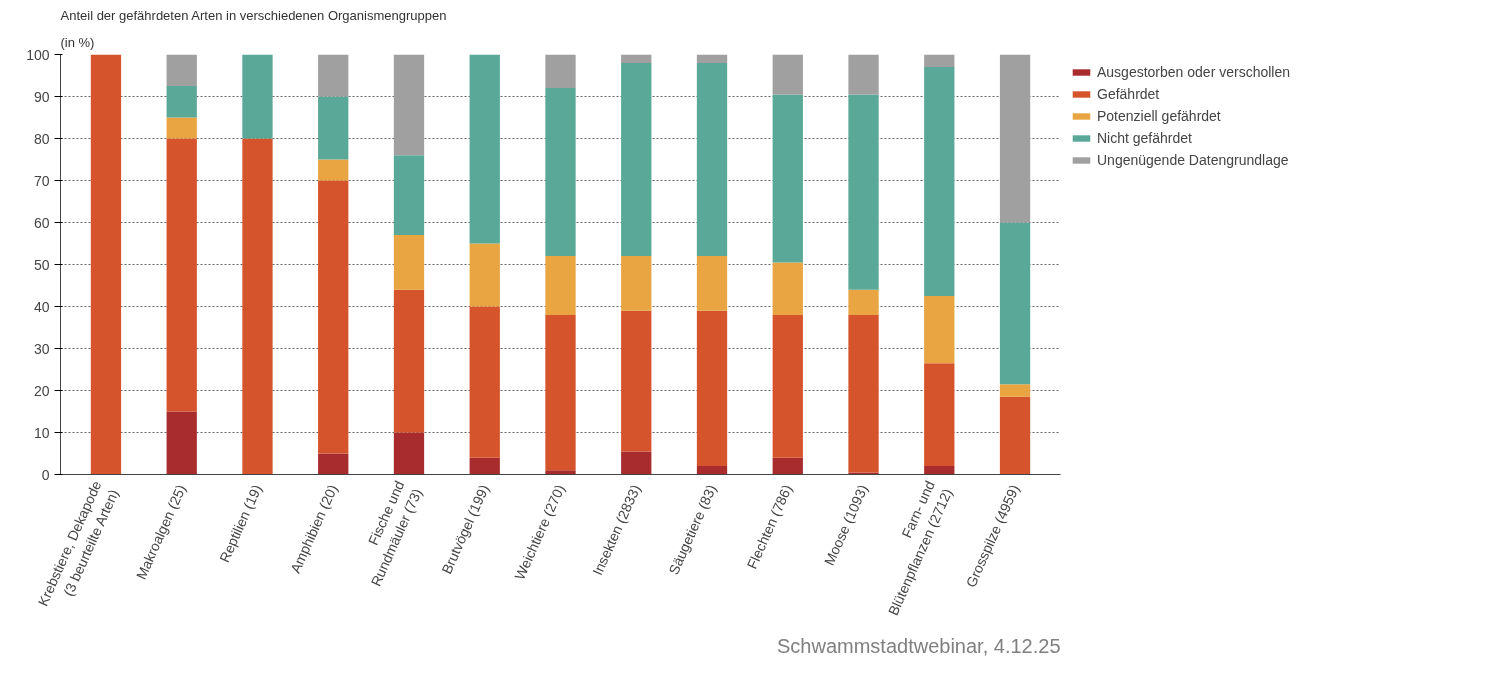 Image resolution: width=1507 pixels, height=695 pixels. What do you see at coordinates (38, 54) in the screenshot?
I see `y-tick-label: 100` at bounding box center [38, 54].